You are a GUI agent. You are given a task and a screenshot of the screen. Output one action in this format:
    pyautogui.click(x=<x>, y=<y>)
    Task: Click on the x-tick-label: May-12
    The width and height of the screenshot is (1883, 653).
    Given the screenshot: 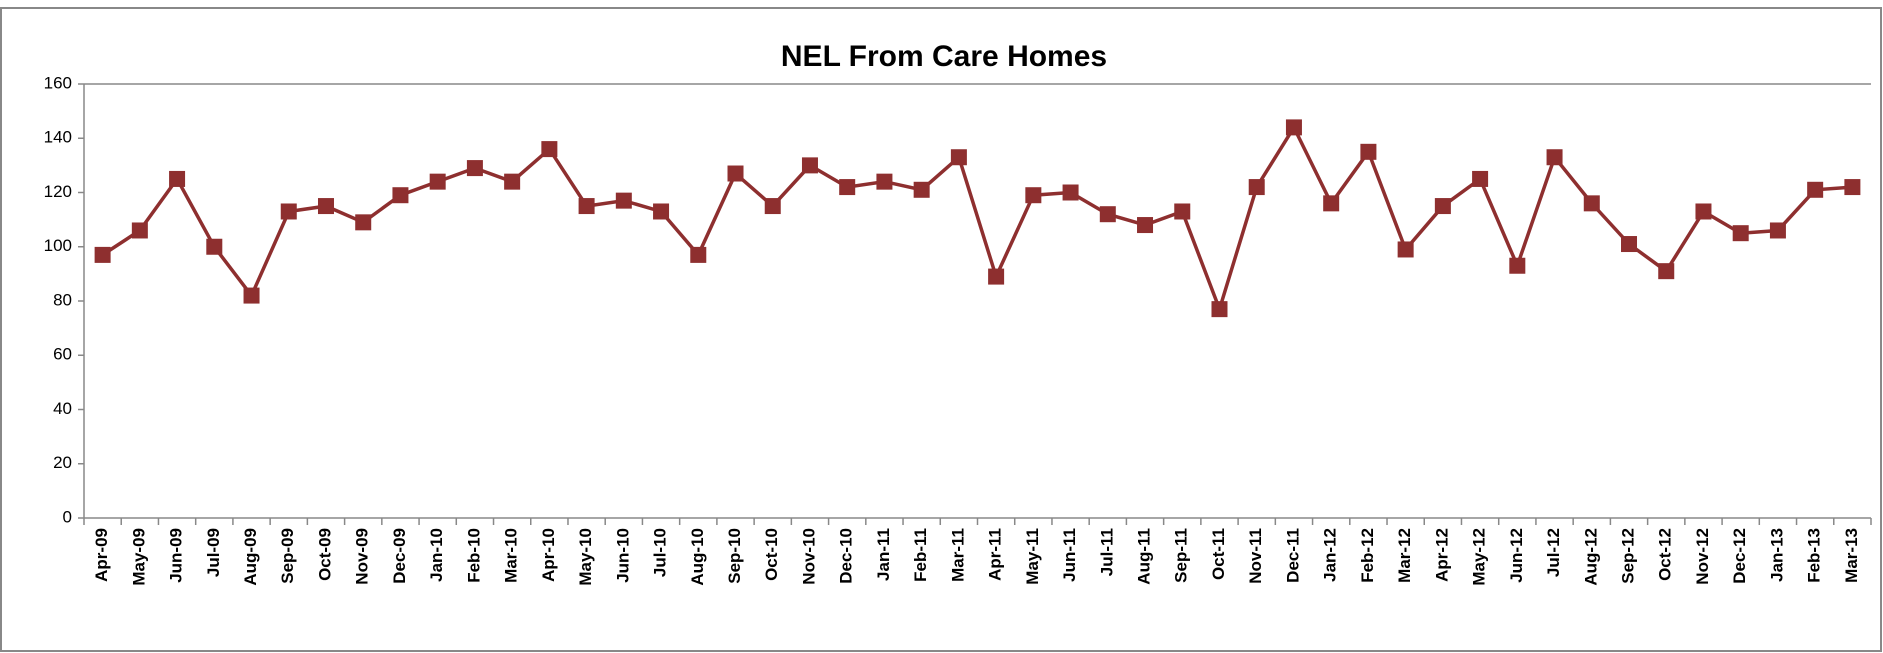 What is the action you would take?
    pyautogui.click(x=1479, y=557)
    